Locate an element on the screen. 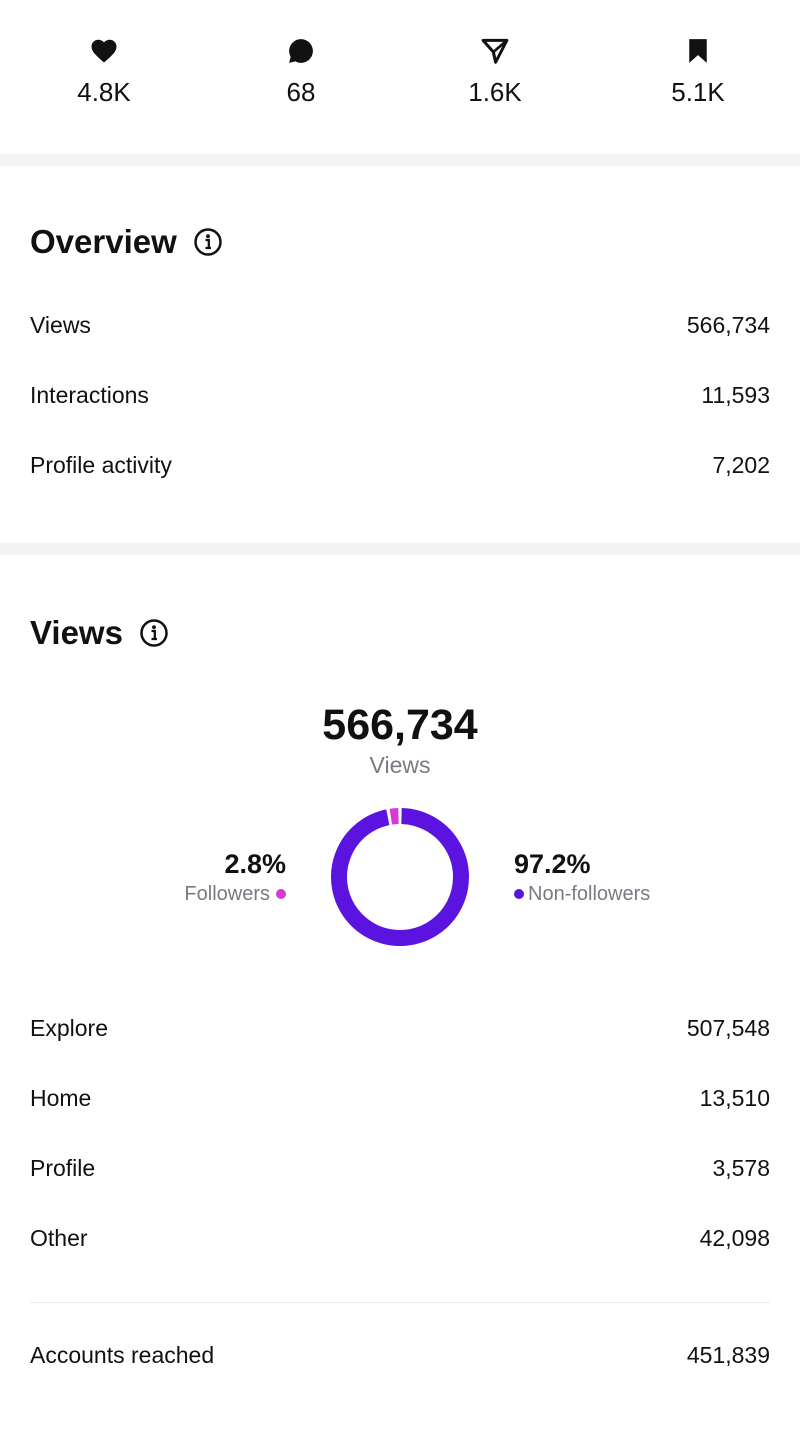 The width and height of the screenshot is (800, 1435). accounts-reached-row: Accounts reached 451,839 is located at coordinates (400, 1355).